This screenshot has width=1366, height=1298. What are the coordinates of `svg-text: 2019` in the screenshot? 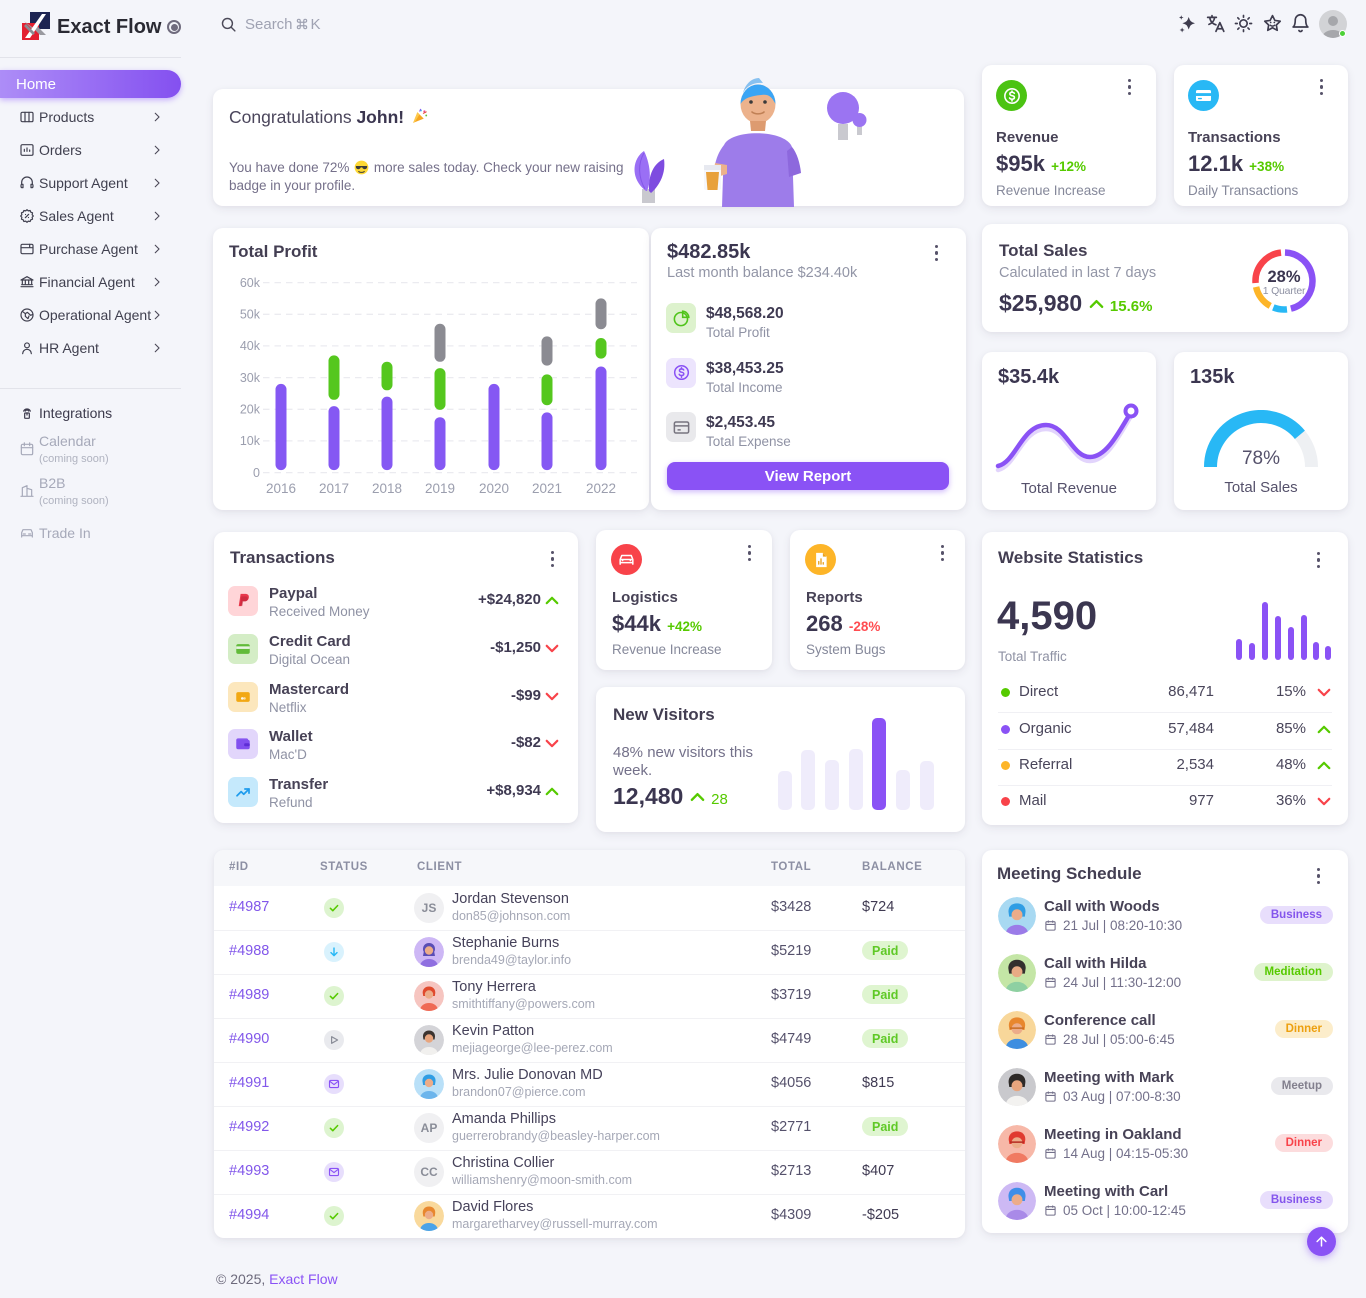 It's located at (440, 488).